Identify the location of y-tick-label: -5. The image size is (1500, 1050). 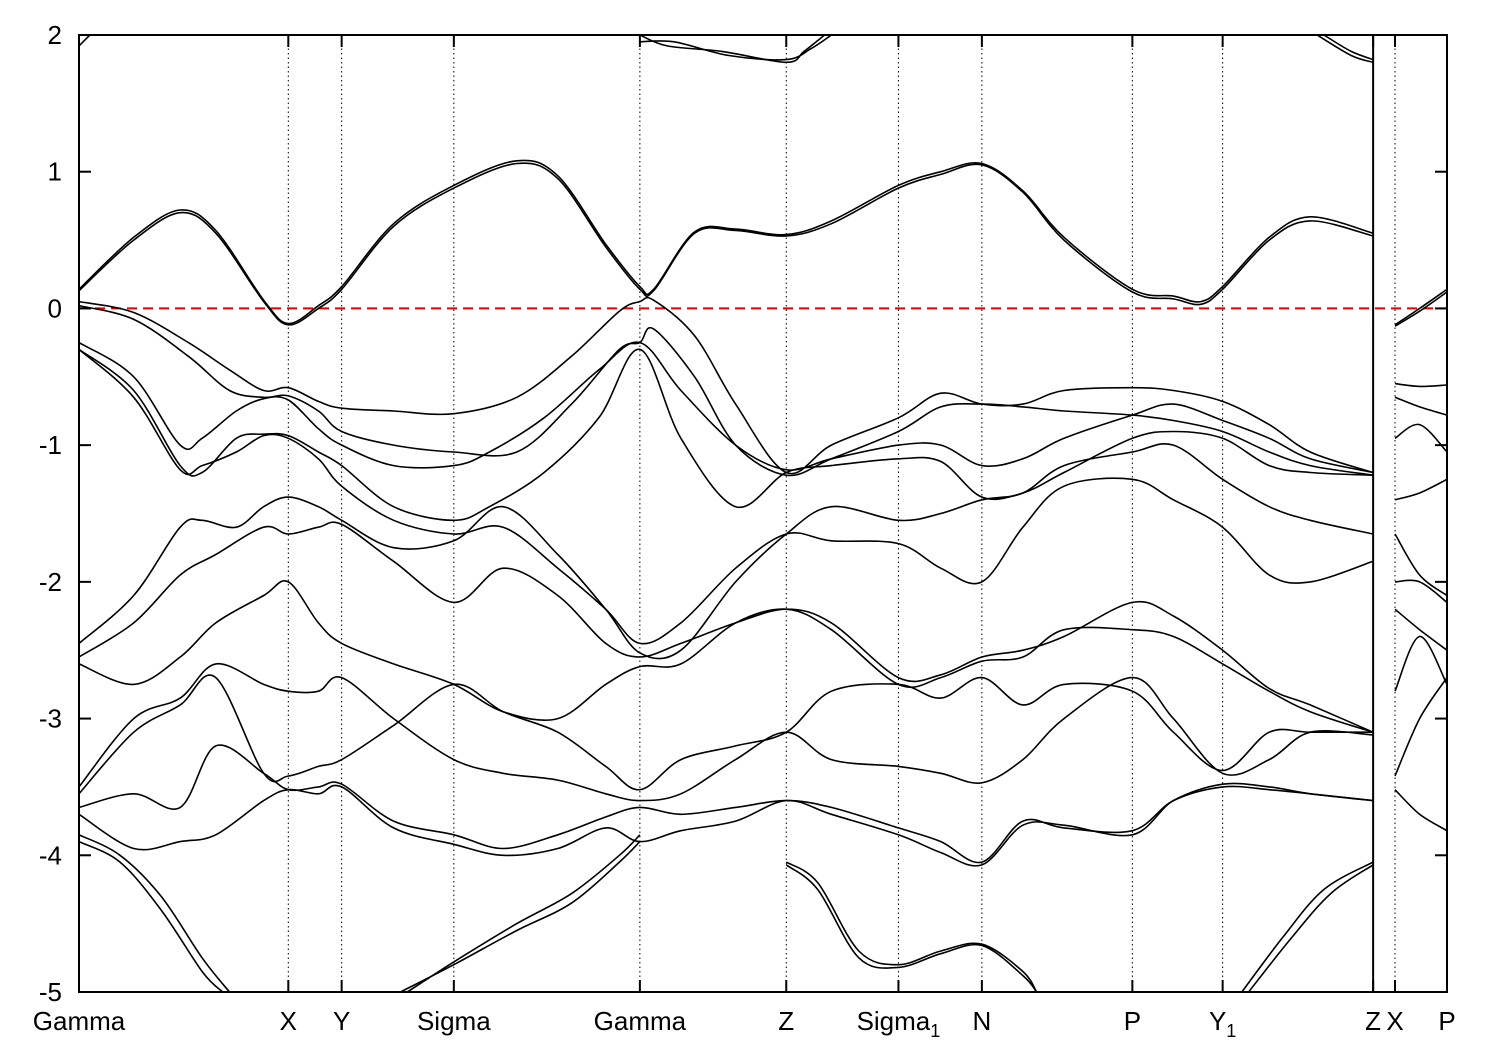
(50, 992).